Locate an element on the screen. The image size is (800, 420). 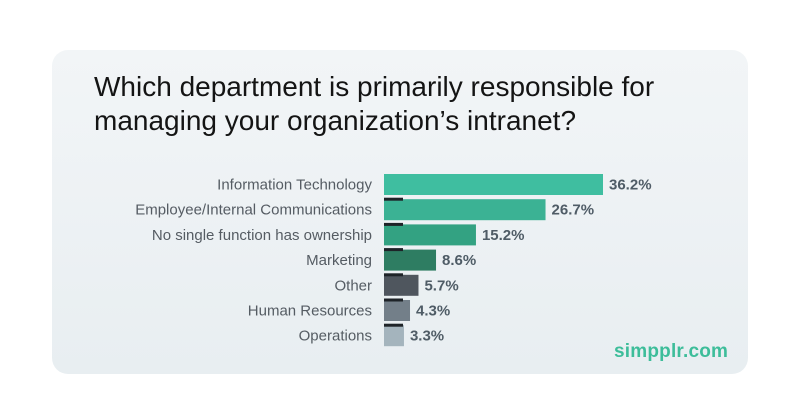
category-label: Operations is located at coordinates (335, 336).